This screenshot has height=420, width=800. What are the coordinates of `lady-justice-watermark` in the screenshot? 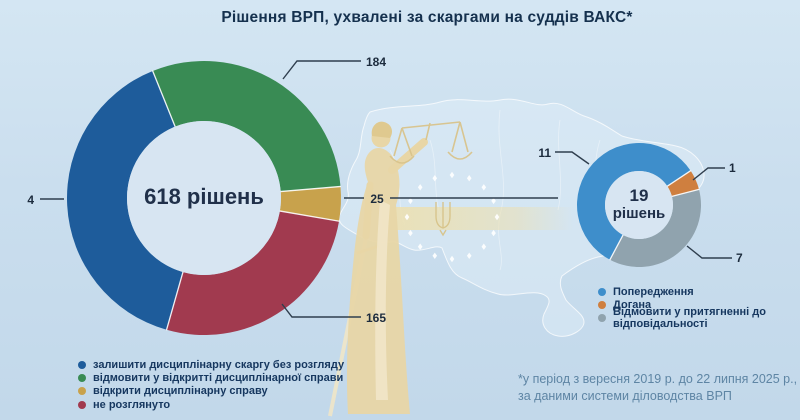 It's located at (400, 269).